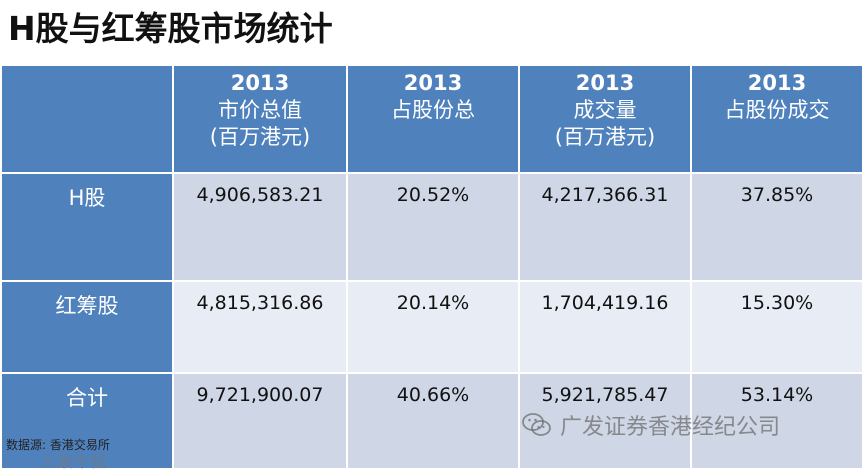 The image size is (864, 472). Describe the element at coordinates (260, 327) in the screenshot. I see `market-value-cell: 4,815,316.86` at that location.